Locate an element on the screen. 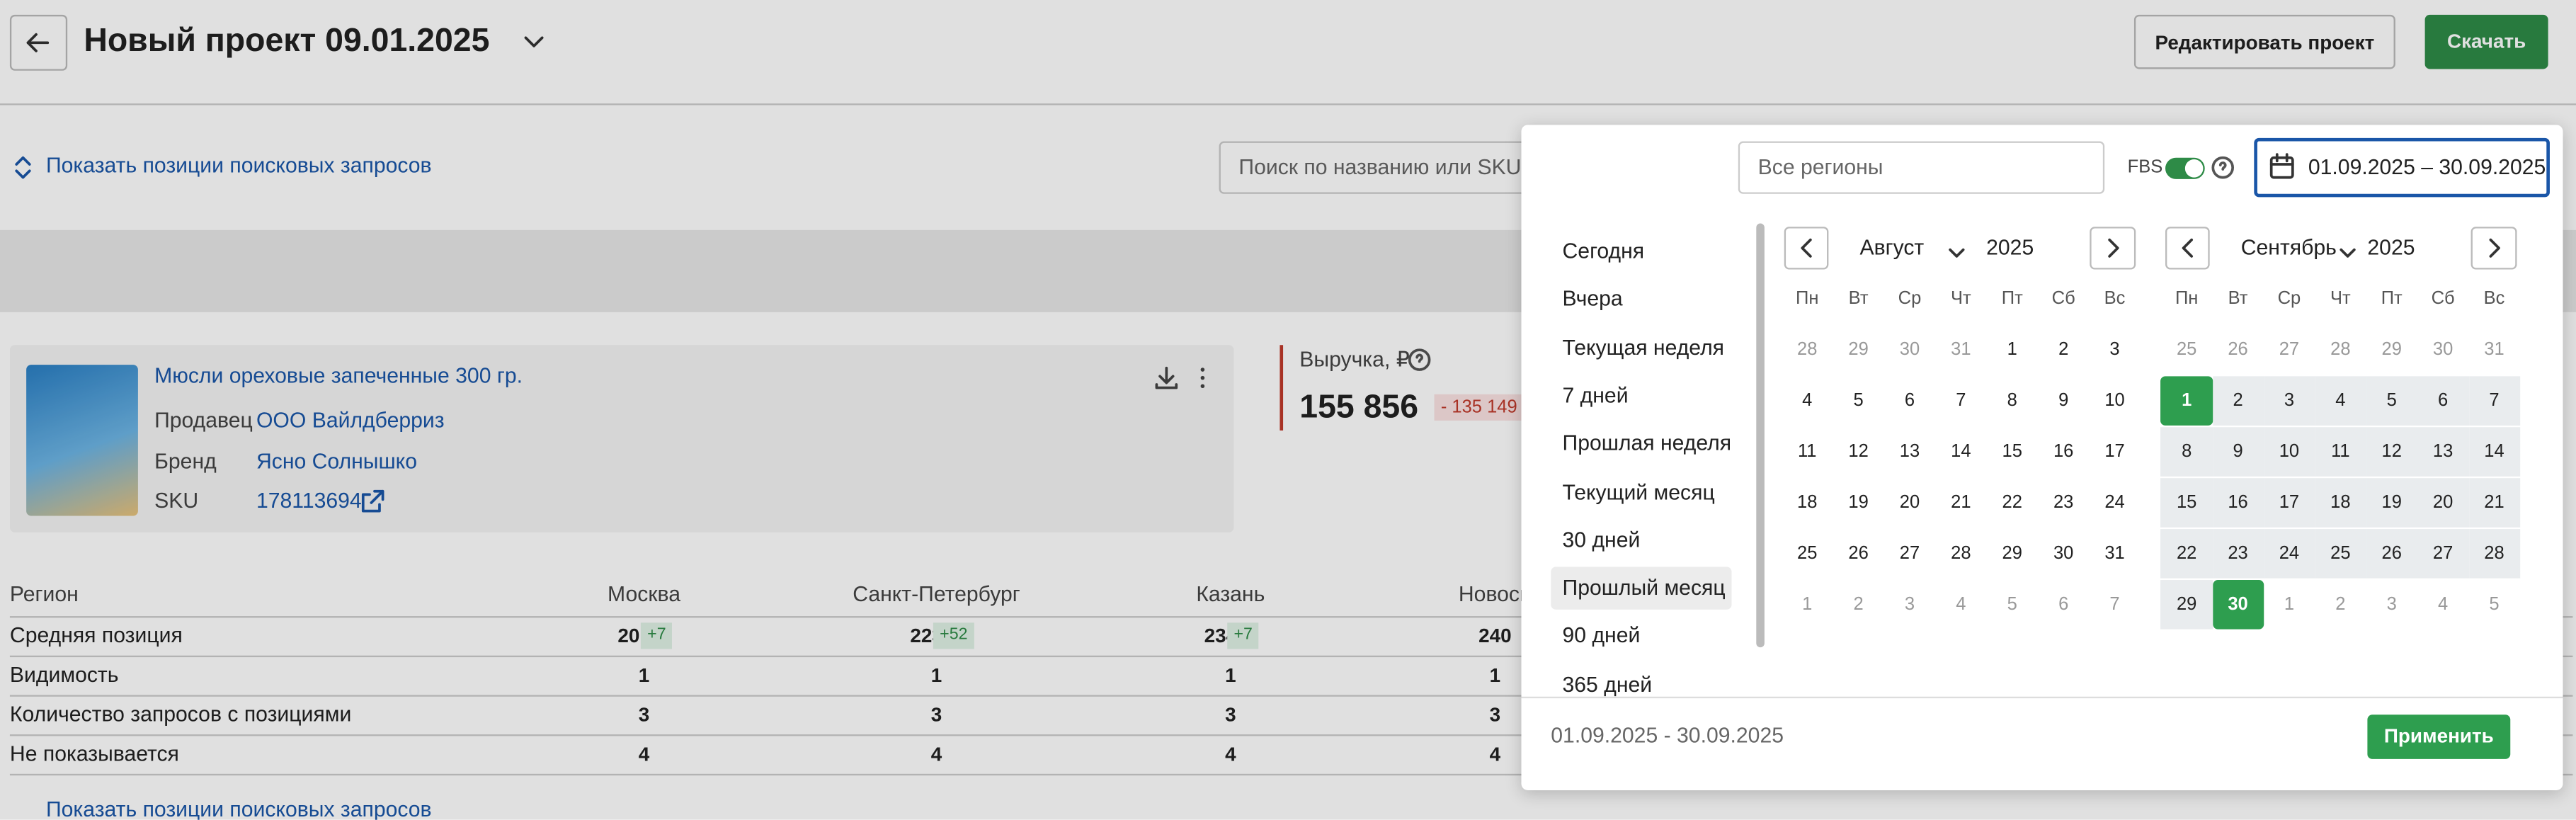 Image resolution: width=2576 pixels, height=820 pixels. preset: Прошлый месяц is located at coordinates (1644, 587).